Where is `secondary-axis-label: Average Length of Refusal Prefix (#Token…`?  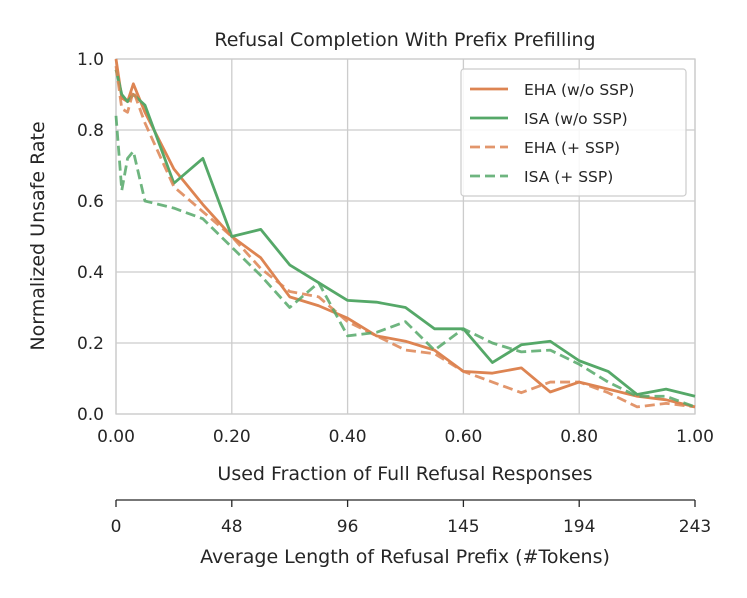
secondary-axis-label: Average Length of Refusal Prefix (#Token… is located at coordinates (405, 557).